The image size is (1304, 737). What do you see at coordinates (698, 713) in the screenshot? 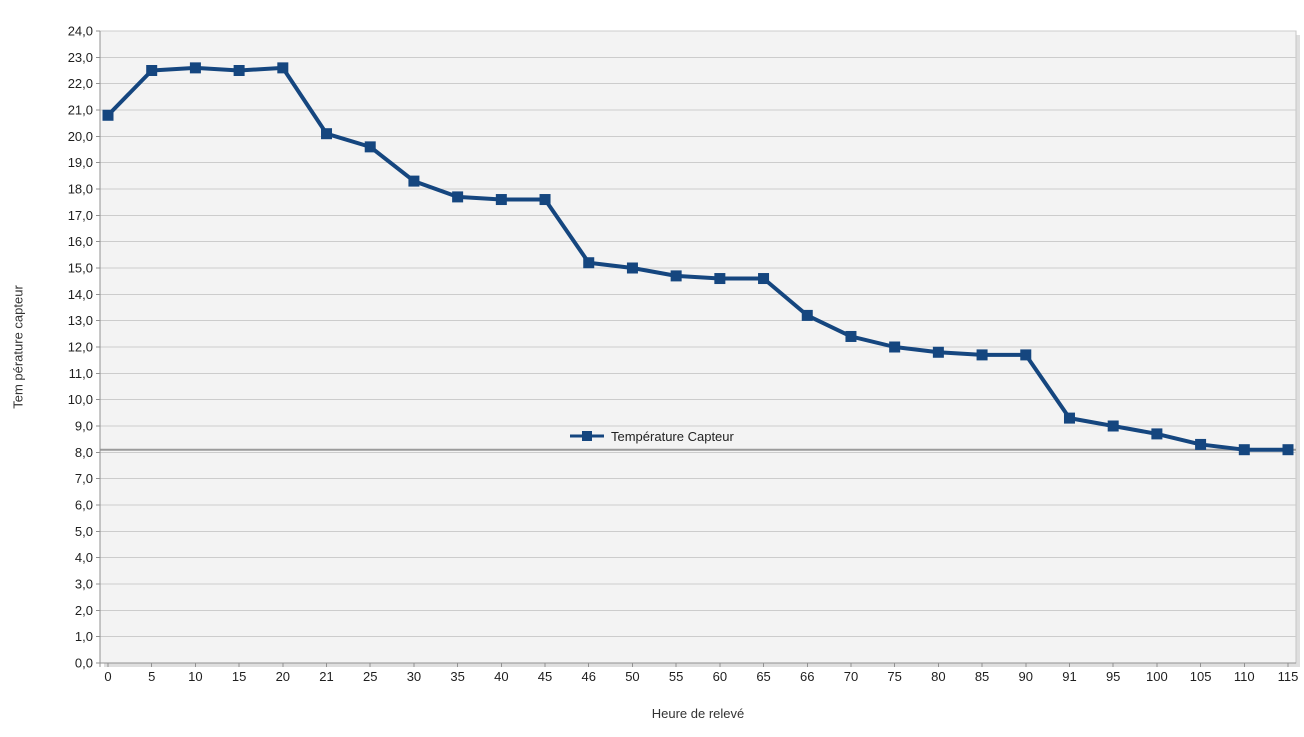
I see `x-axis-title: Heure de relevé` at bounding box center [698, 713].